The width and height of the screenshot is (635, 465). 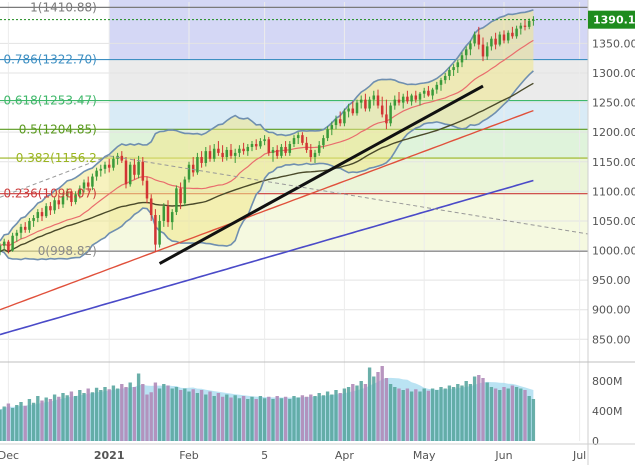 What do you see at coordinates (49, 60) in the screenshot?
I see `fib-label: 0.786(1322.70)` at bounding box center [49, 60].